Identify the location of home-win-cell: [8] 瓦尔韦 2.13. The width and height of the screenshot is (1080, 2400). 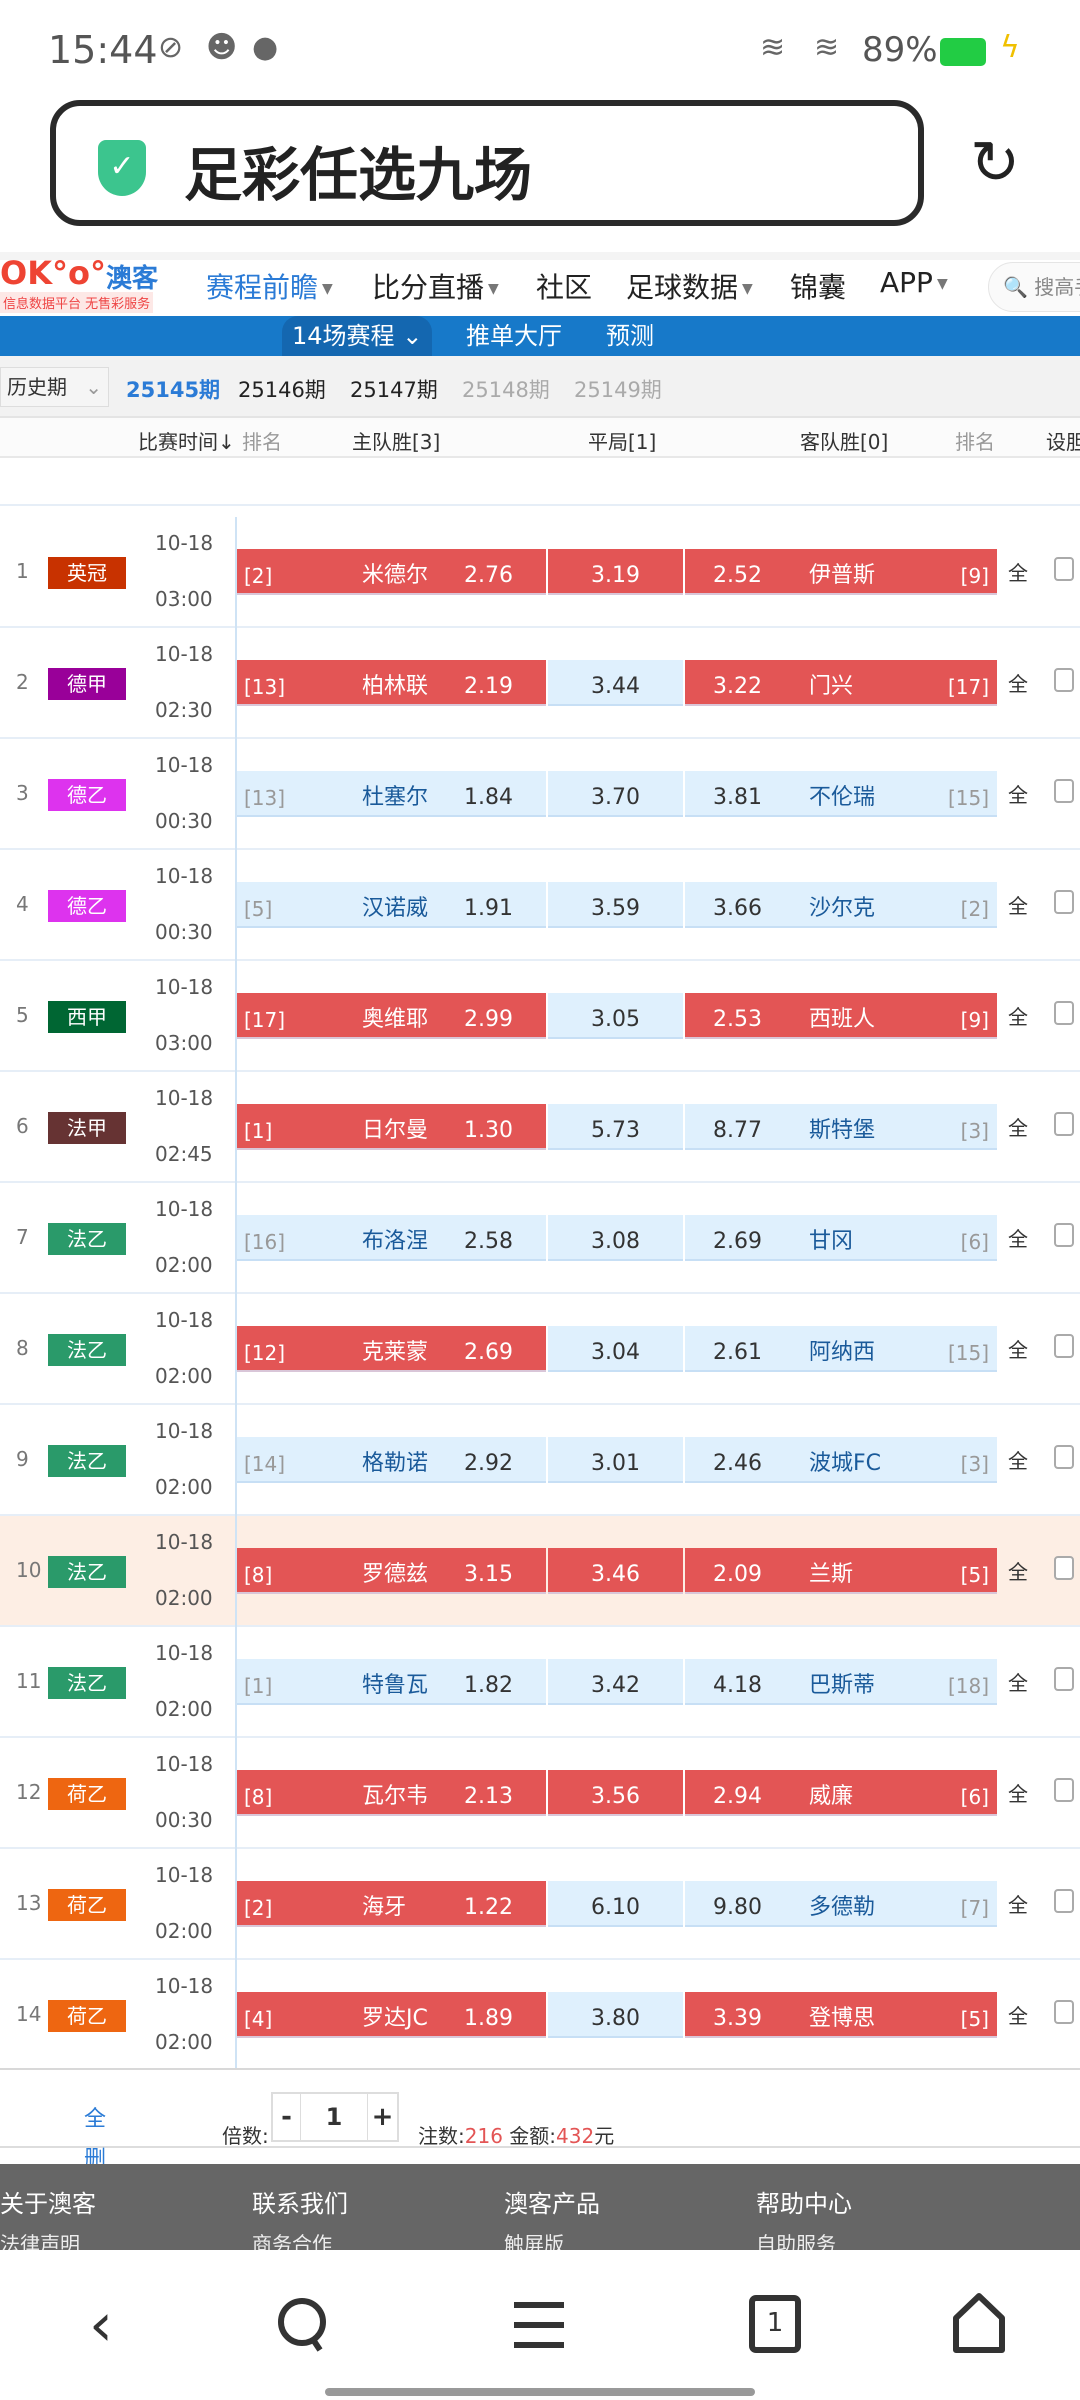
(391, 1793).